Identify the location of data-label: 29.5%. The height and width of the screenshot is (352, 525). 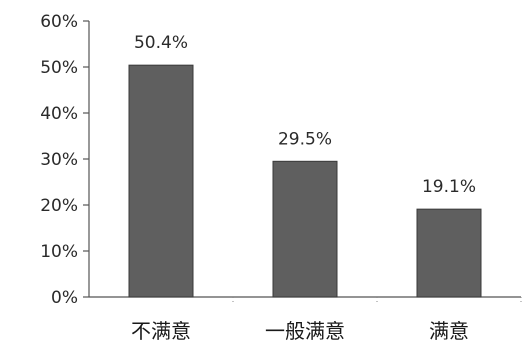
(305, 139).